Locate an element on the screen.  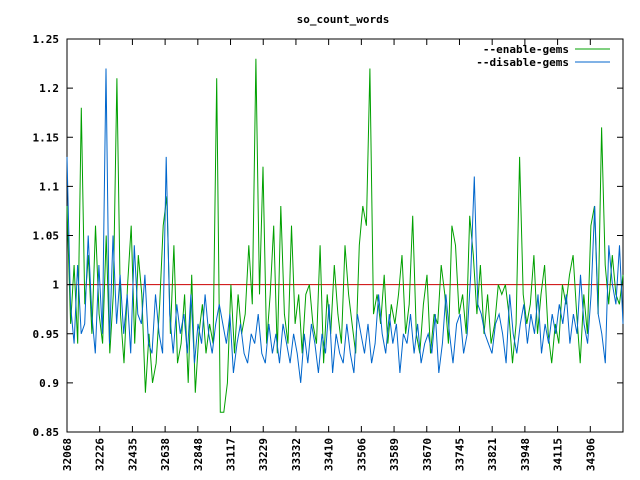
x-tick-label: 32068 is located at coordinates (67, 454).